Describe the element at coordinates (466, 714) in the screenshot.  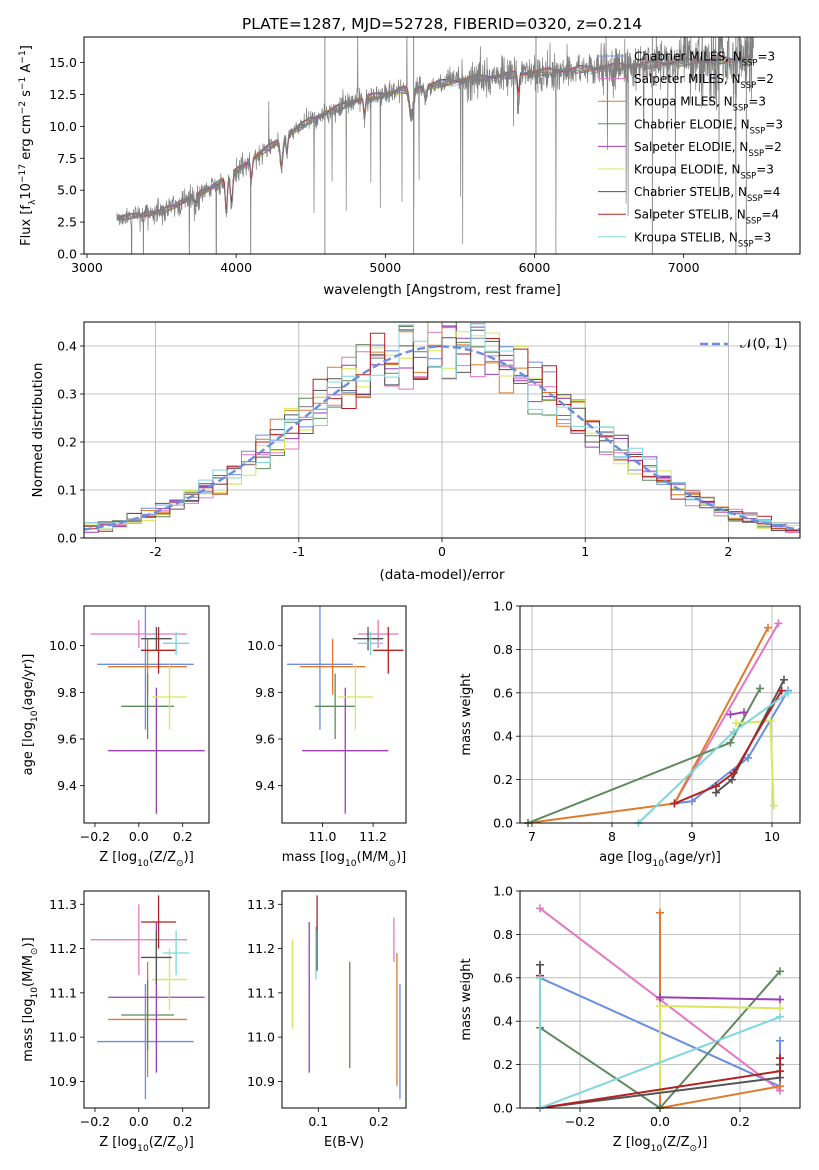
I see `y-axis-label: mass weight` at that location.